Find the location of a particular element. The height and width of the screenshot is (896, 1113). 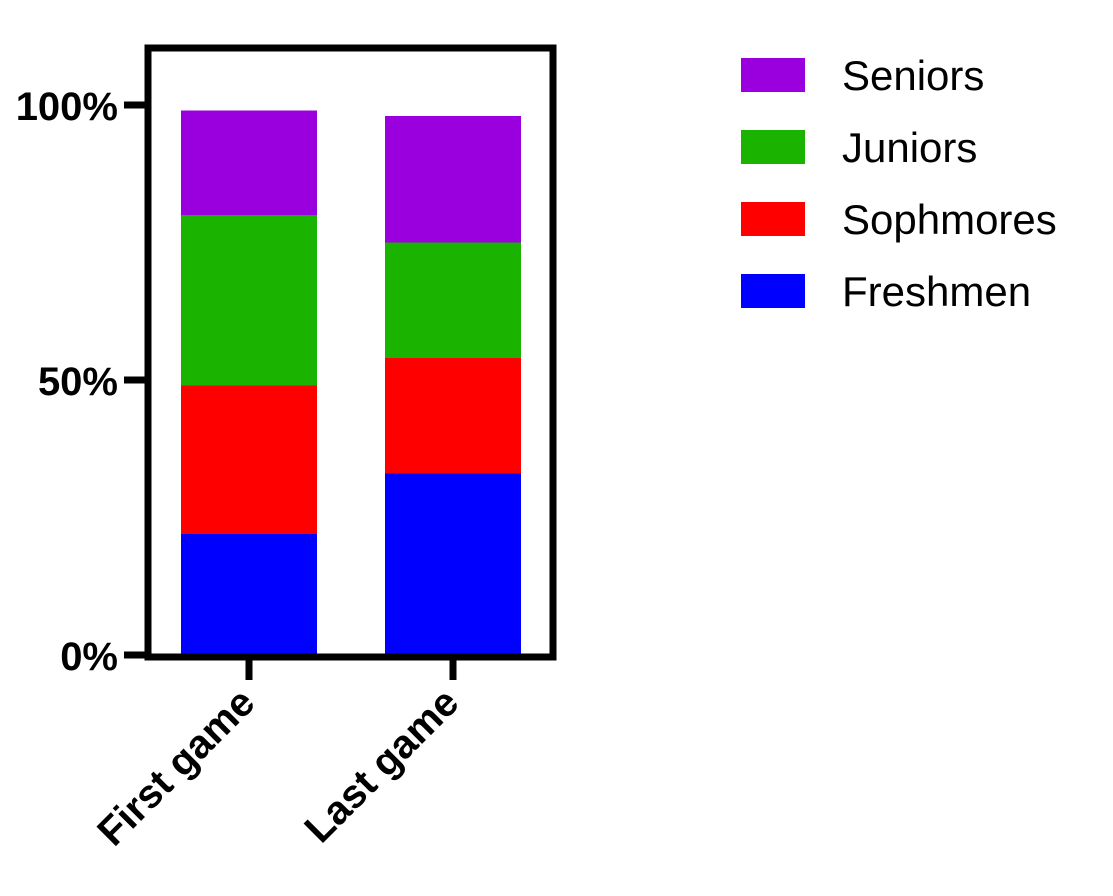

legend-swatch-seniors is located at coordinates (773, 75).